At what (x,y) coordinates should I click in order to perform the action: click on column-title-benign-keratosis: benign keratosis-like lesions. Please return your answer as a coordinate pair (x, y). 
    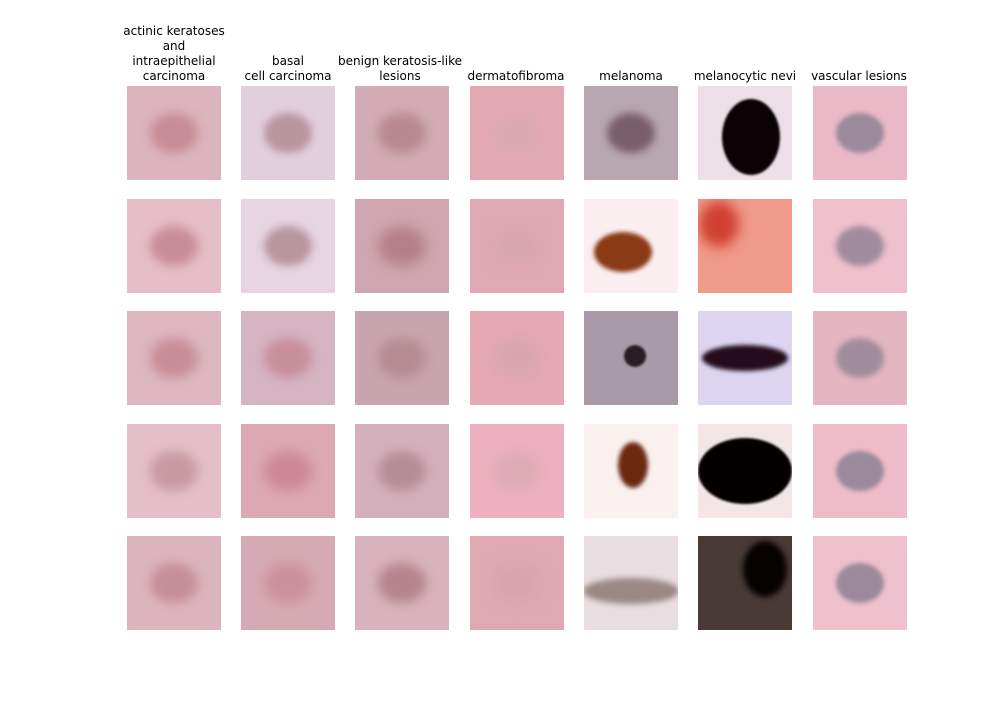
    Looking at the image, I should click on (400, 68).